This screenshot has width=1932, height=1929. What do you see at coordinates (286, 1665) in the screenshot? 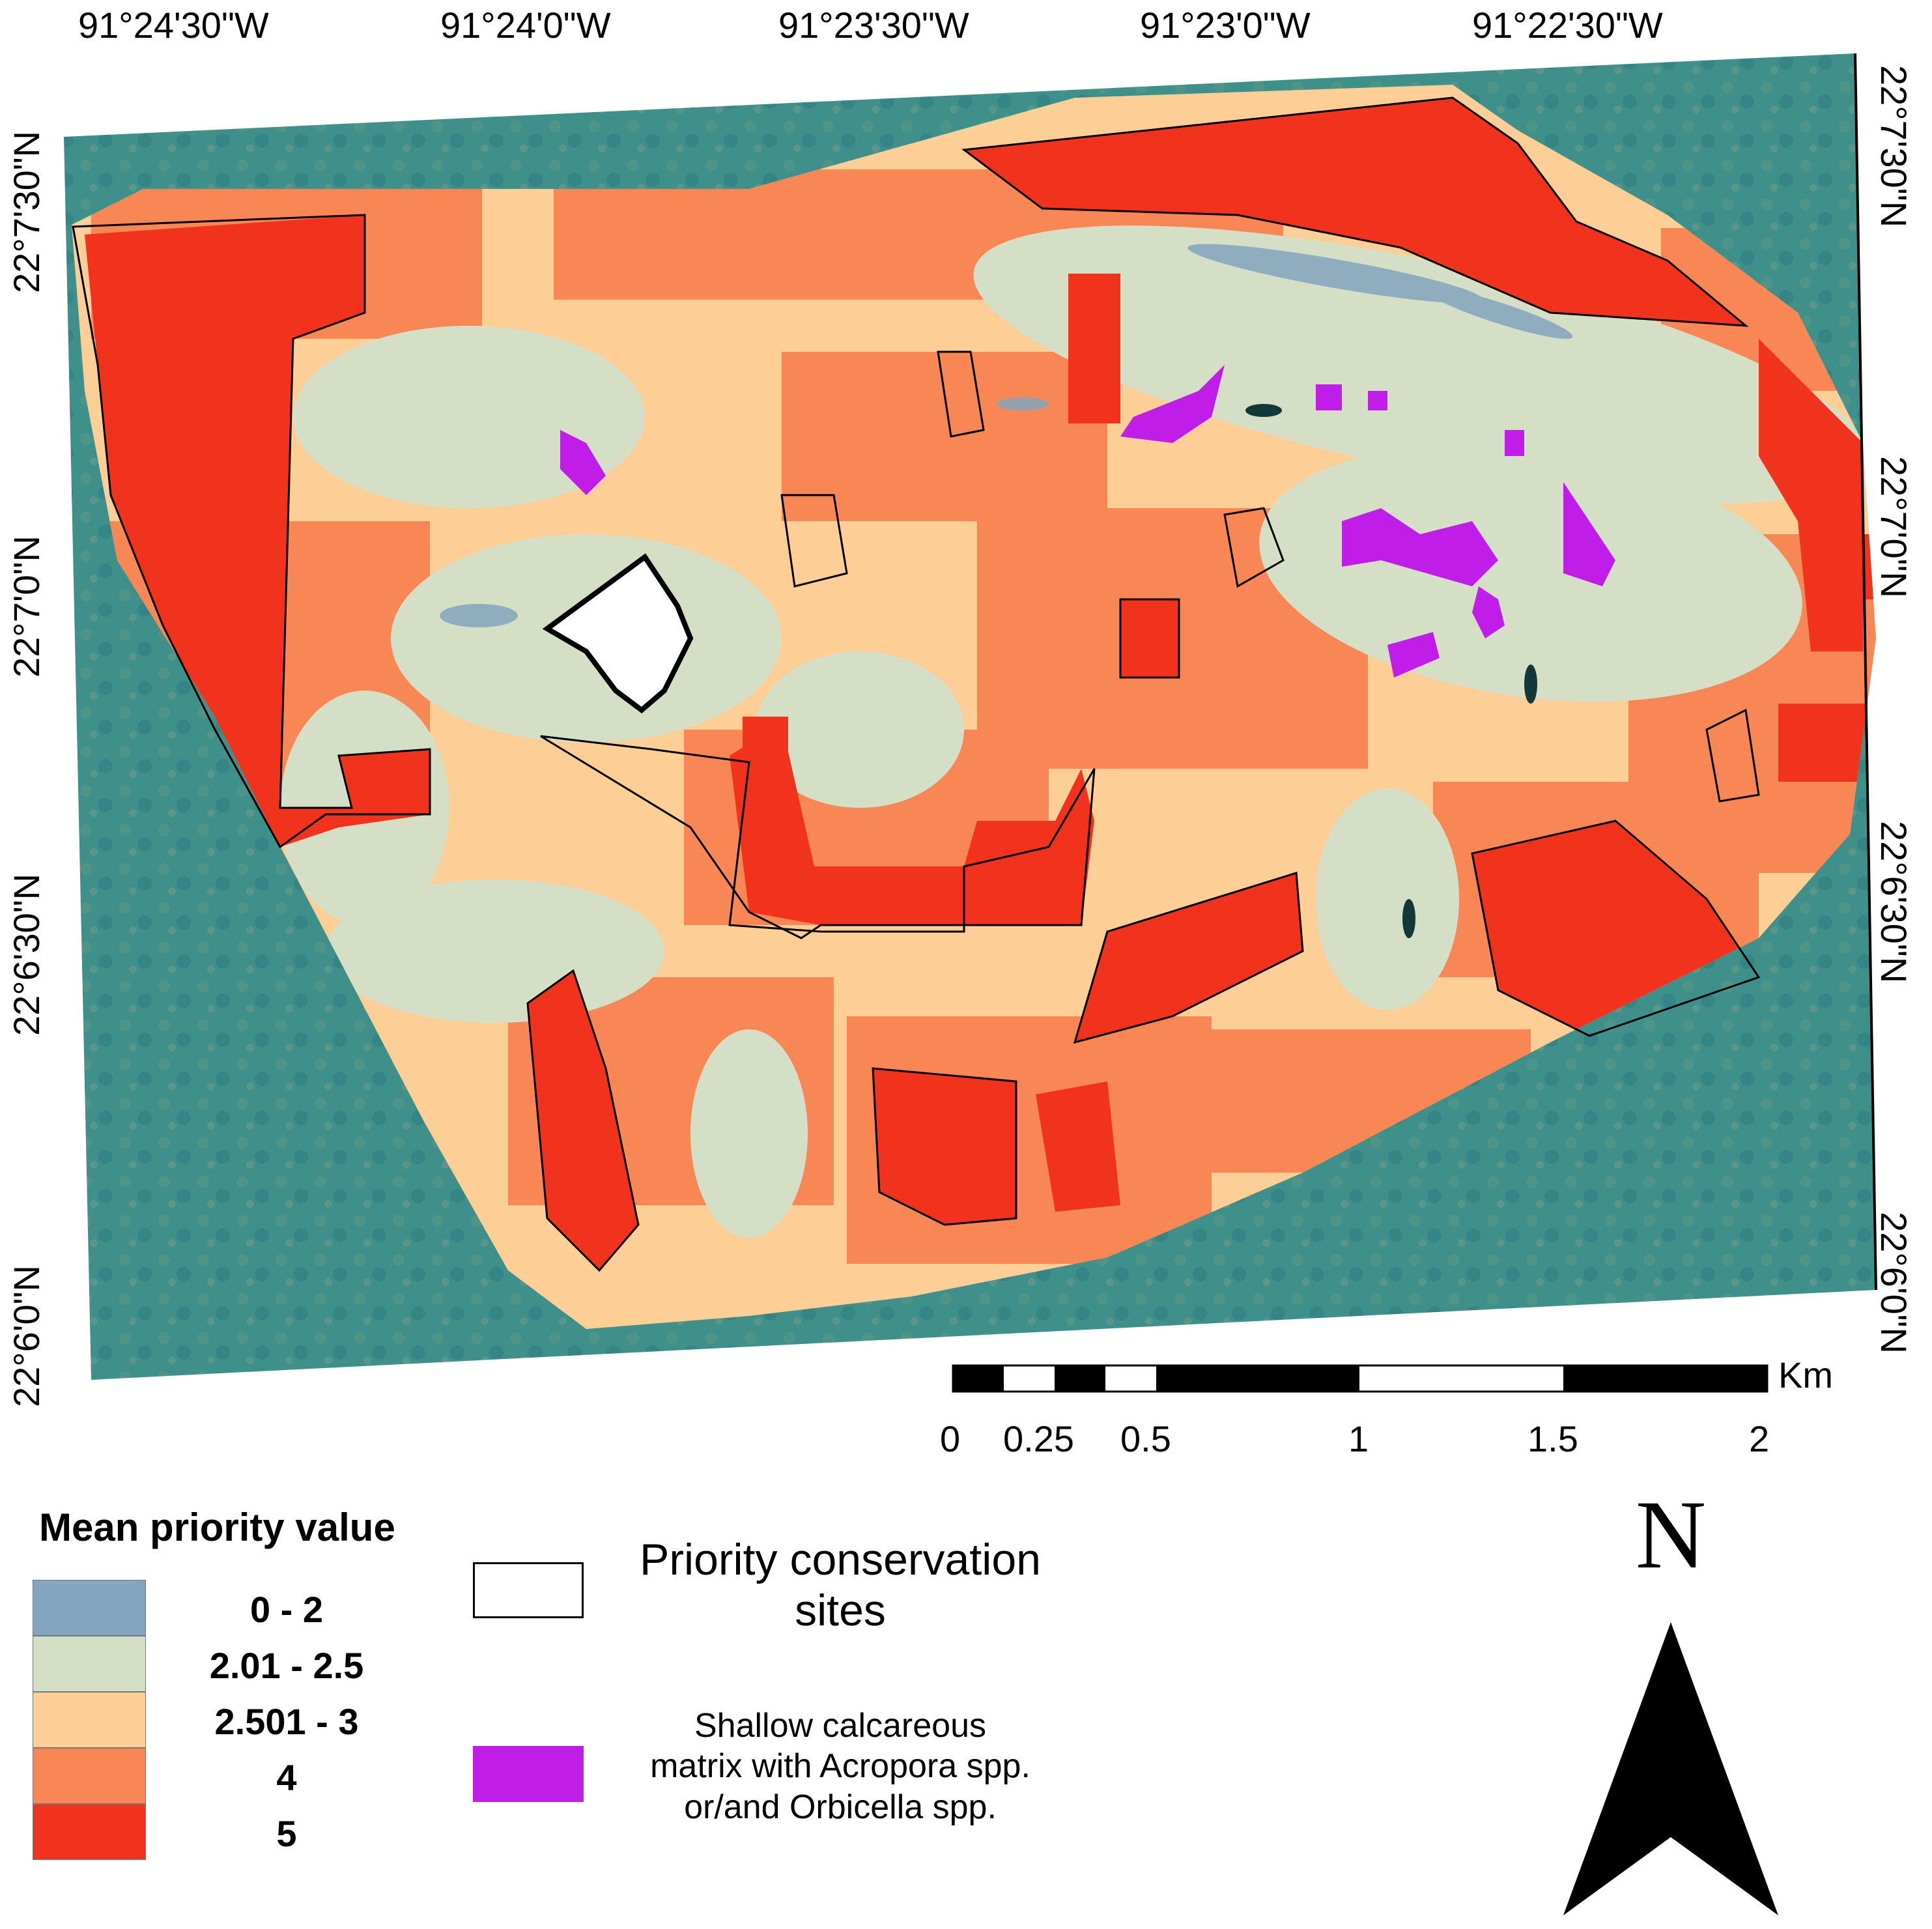
I see `legend-class-label: 2.01 - 2.5` at bounding box center [286, 1665].